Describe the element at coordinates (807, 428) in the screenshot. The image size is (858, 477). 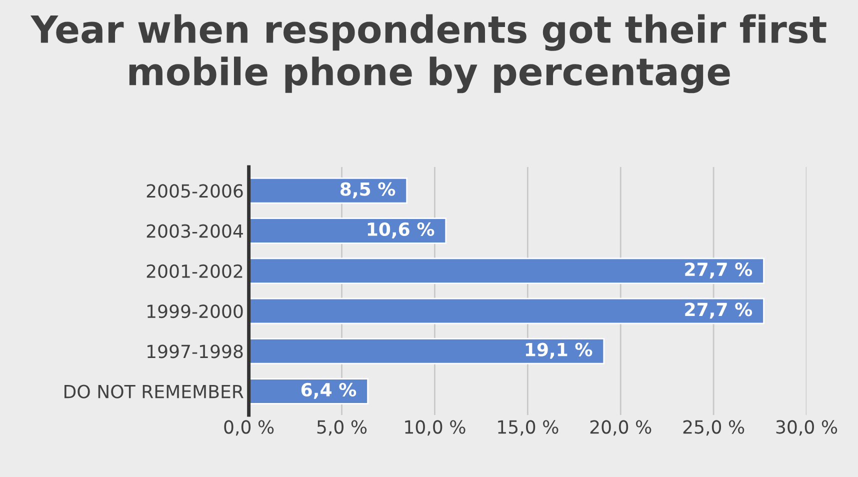
I see `x-tick-label: 30,0 %` at that location.